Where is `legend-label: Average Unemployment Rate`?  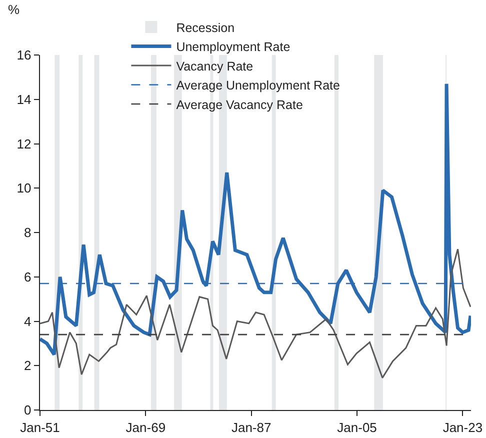
legend-label: Average Unemployment Rate is located at coordinates (258, 85).